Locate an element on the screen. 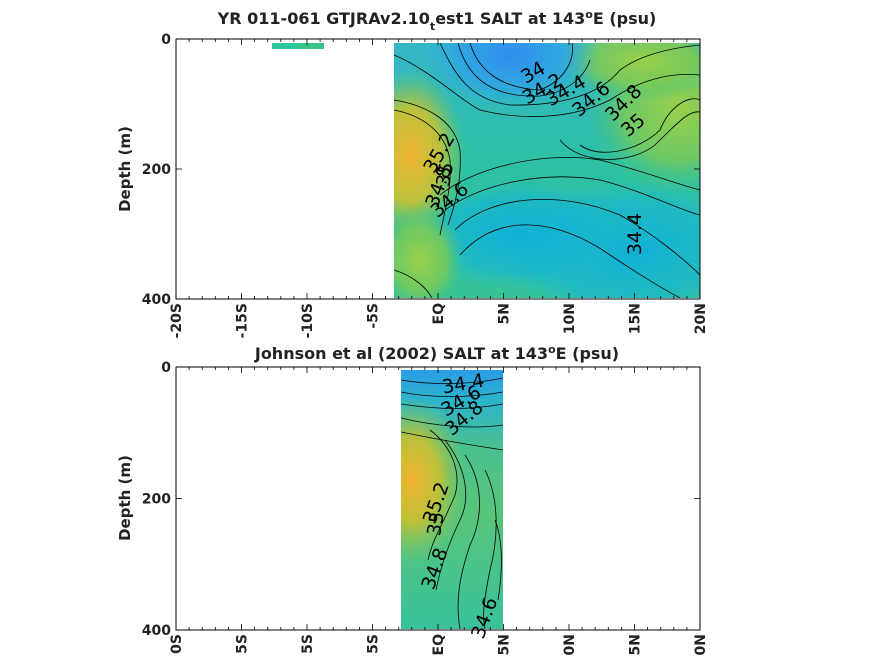 The width and height of the screenshot is (875, 656). x-tick-label: 0S is located at coordinates (177, 644).